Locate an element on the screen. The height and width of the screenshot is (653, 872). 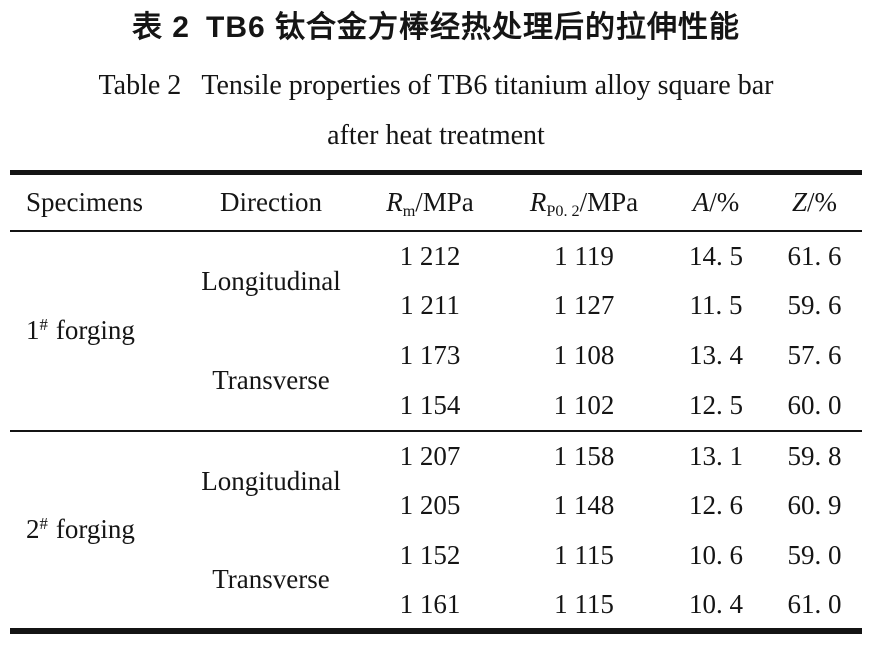
z-value: 57. 6 is located at coordinates (814, 355).